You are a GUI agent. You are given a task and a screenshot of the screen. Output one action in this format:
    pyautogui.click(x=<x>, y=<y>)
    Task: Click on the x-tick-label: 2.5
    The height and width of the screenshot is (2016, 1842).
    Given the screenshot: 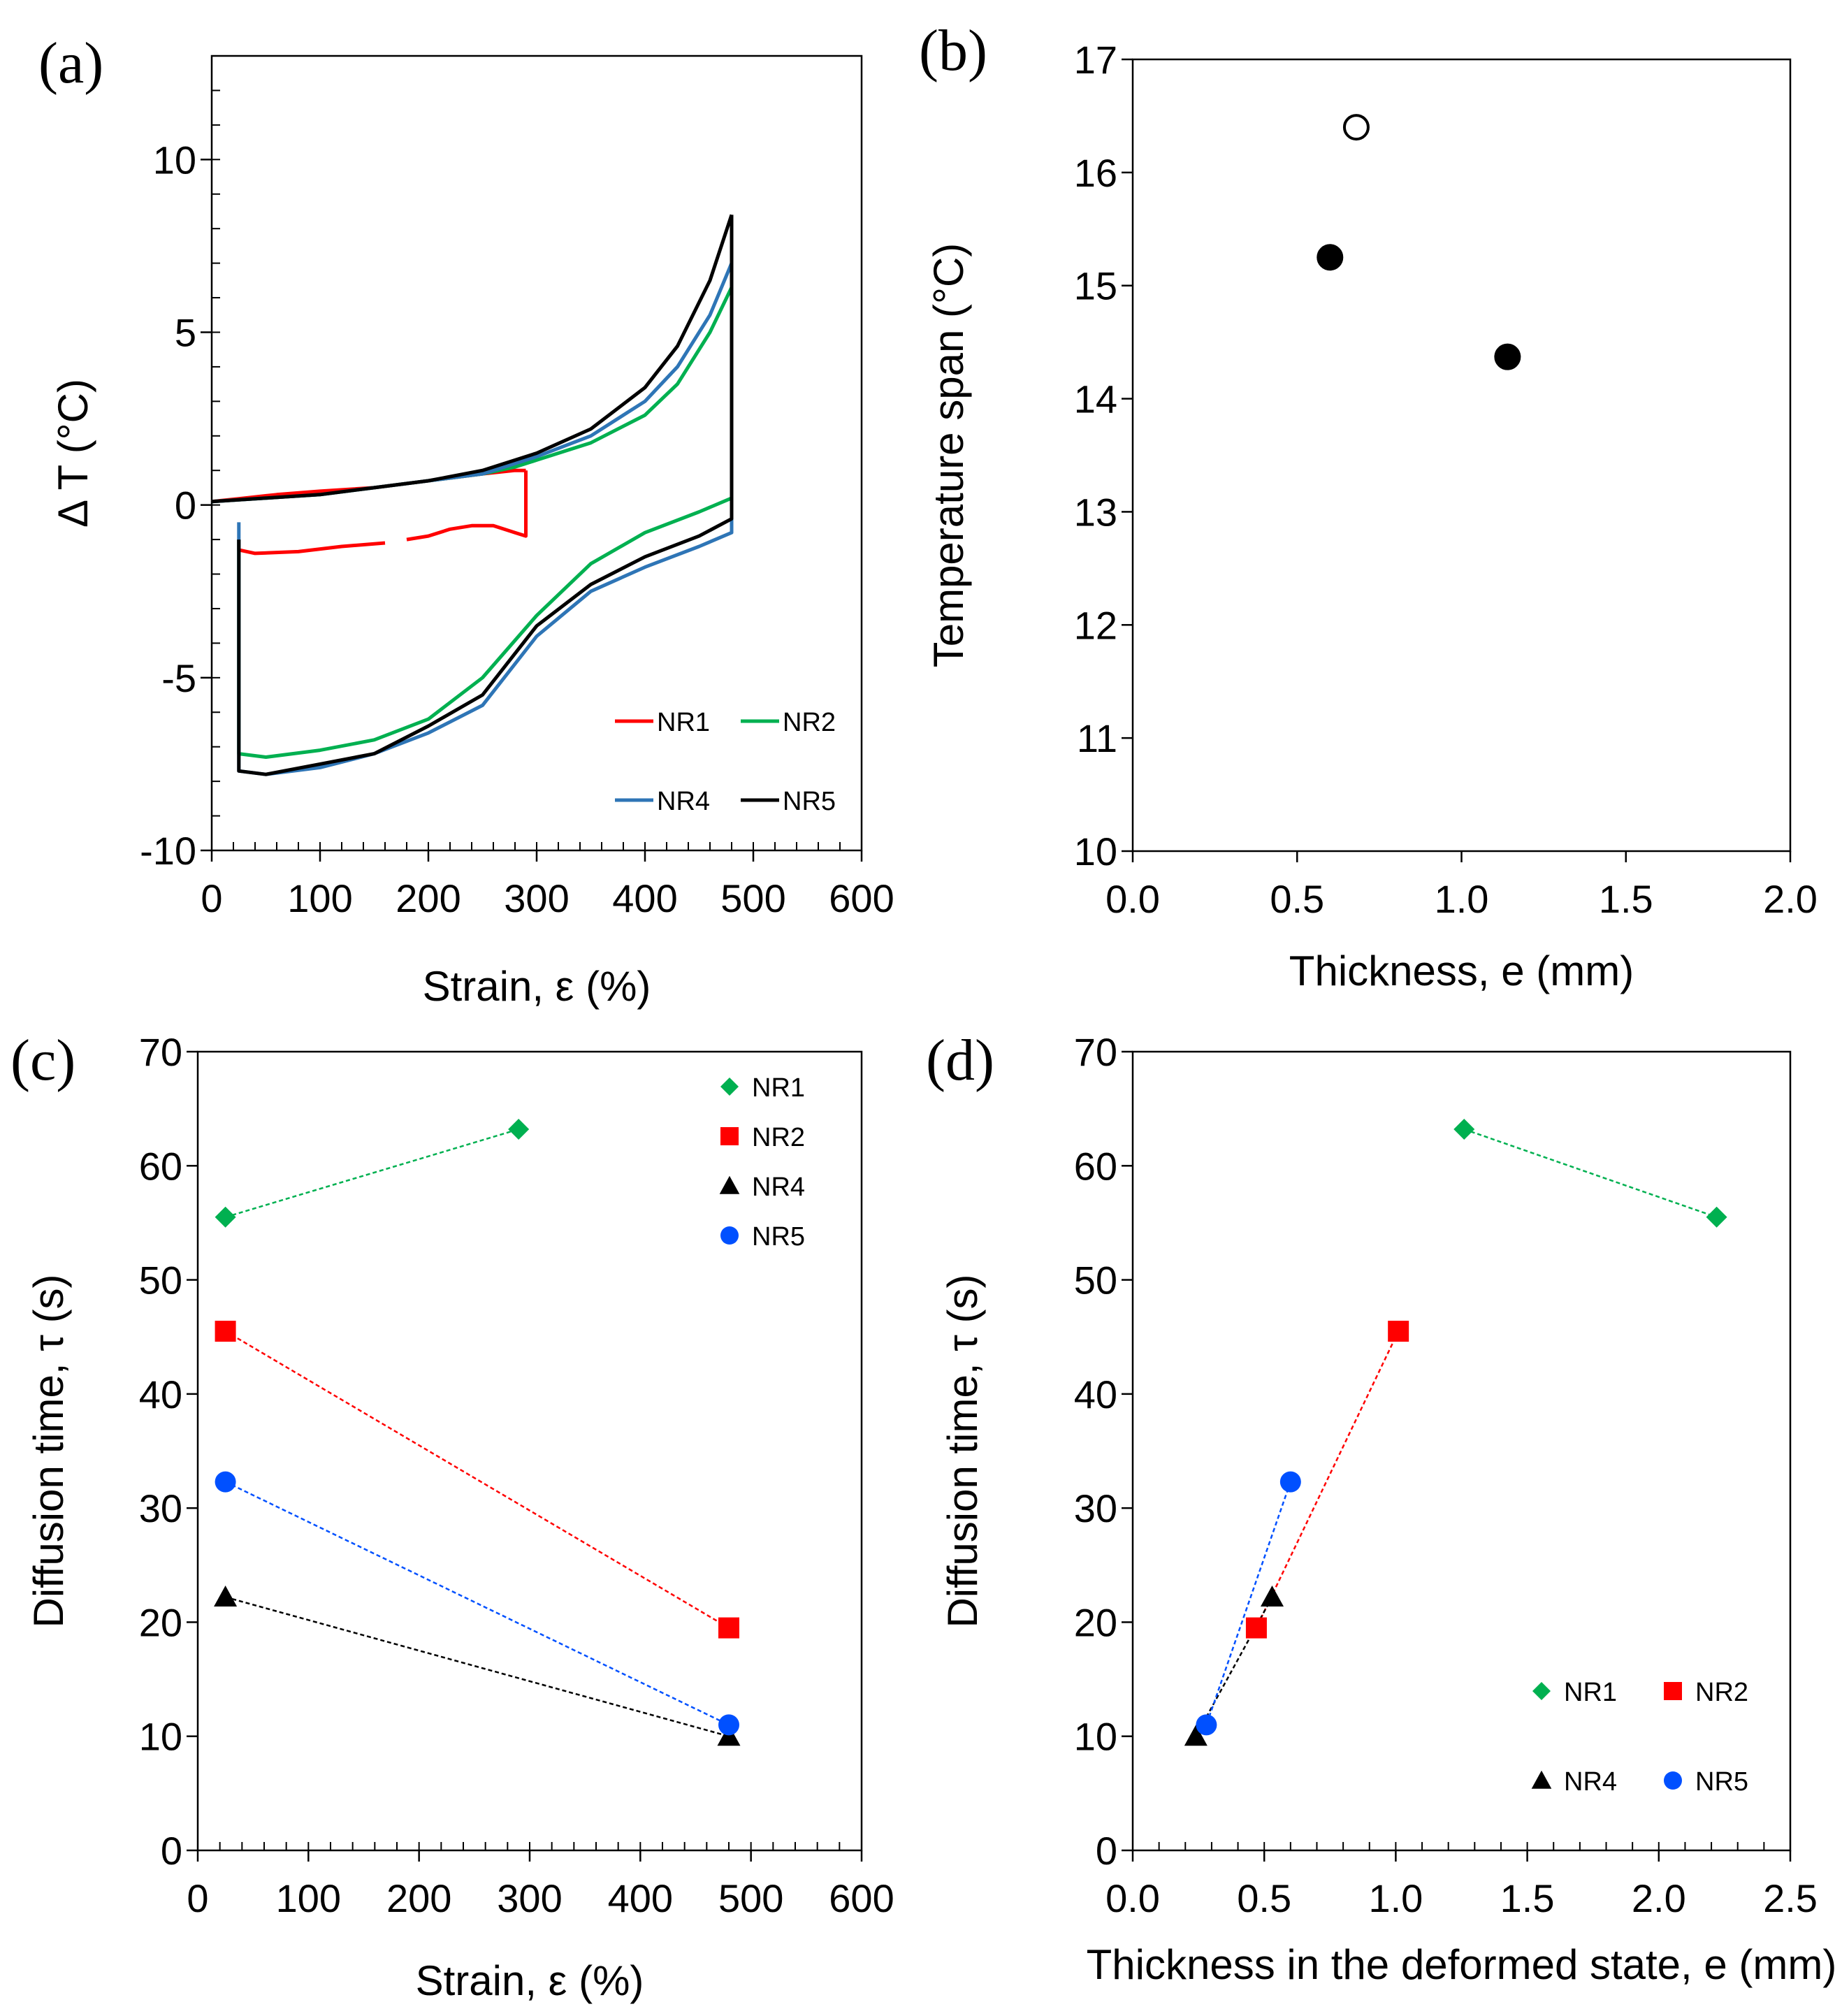 What is the action you would take?
    pyautogui.click(x=1790, y=1898)
    